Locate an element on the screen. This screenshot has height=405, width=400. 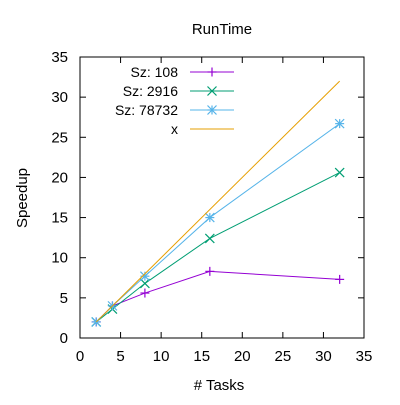
x-tick-label: 20 is located at coordinates (242, 356).